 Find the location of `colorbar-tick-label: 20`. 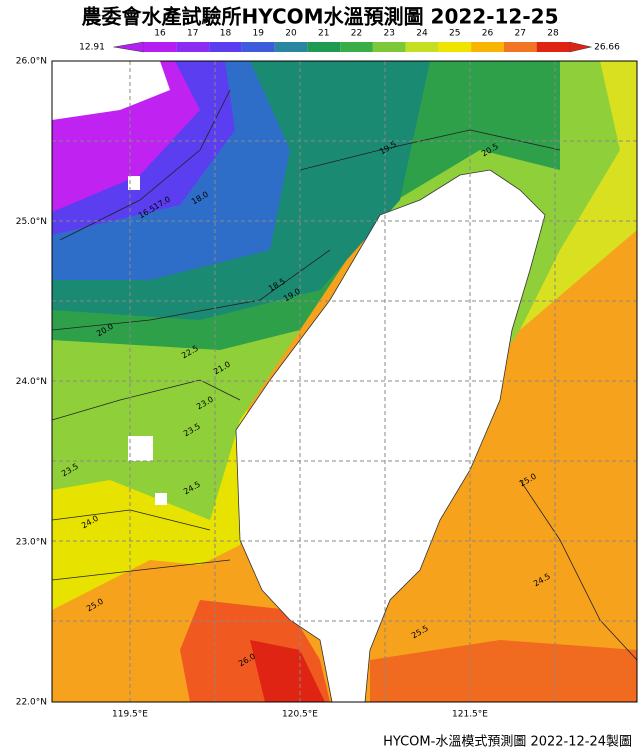

colorbar-tick-label: 20 is located at coordinates (291, 34).